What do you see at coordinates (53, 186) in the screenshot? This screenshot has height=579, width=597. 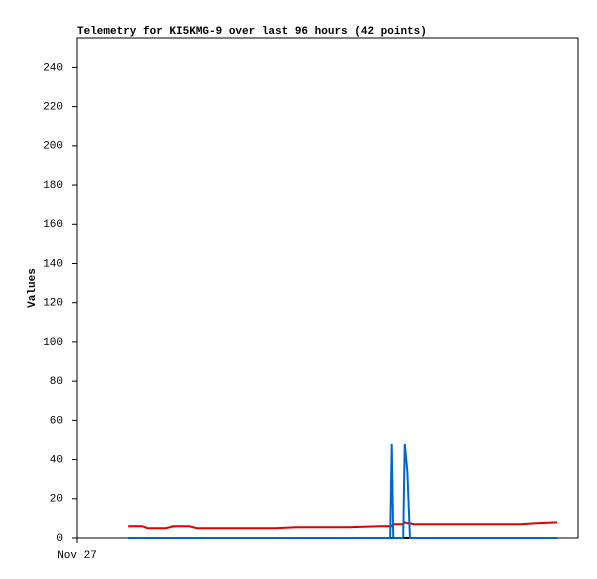 I see `y-tick-label: 180` at bounding box center [53, 186].